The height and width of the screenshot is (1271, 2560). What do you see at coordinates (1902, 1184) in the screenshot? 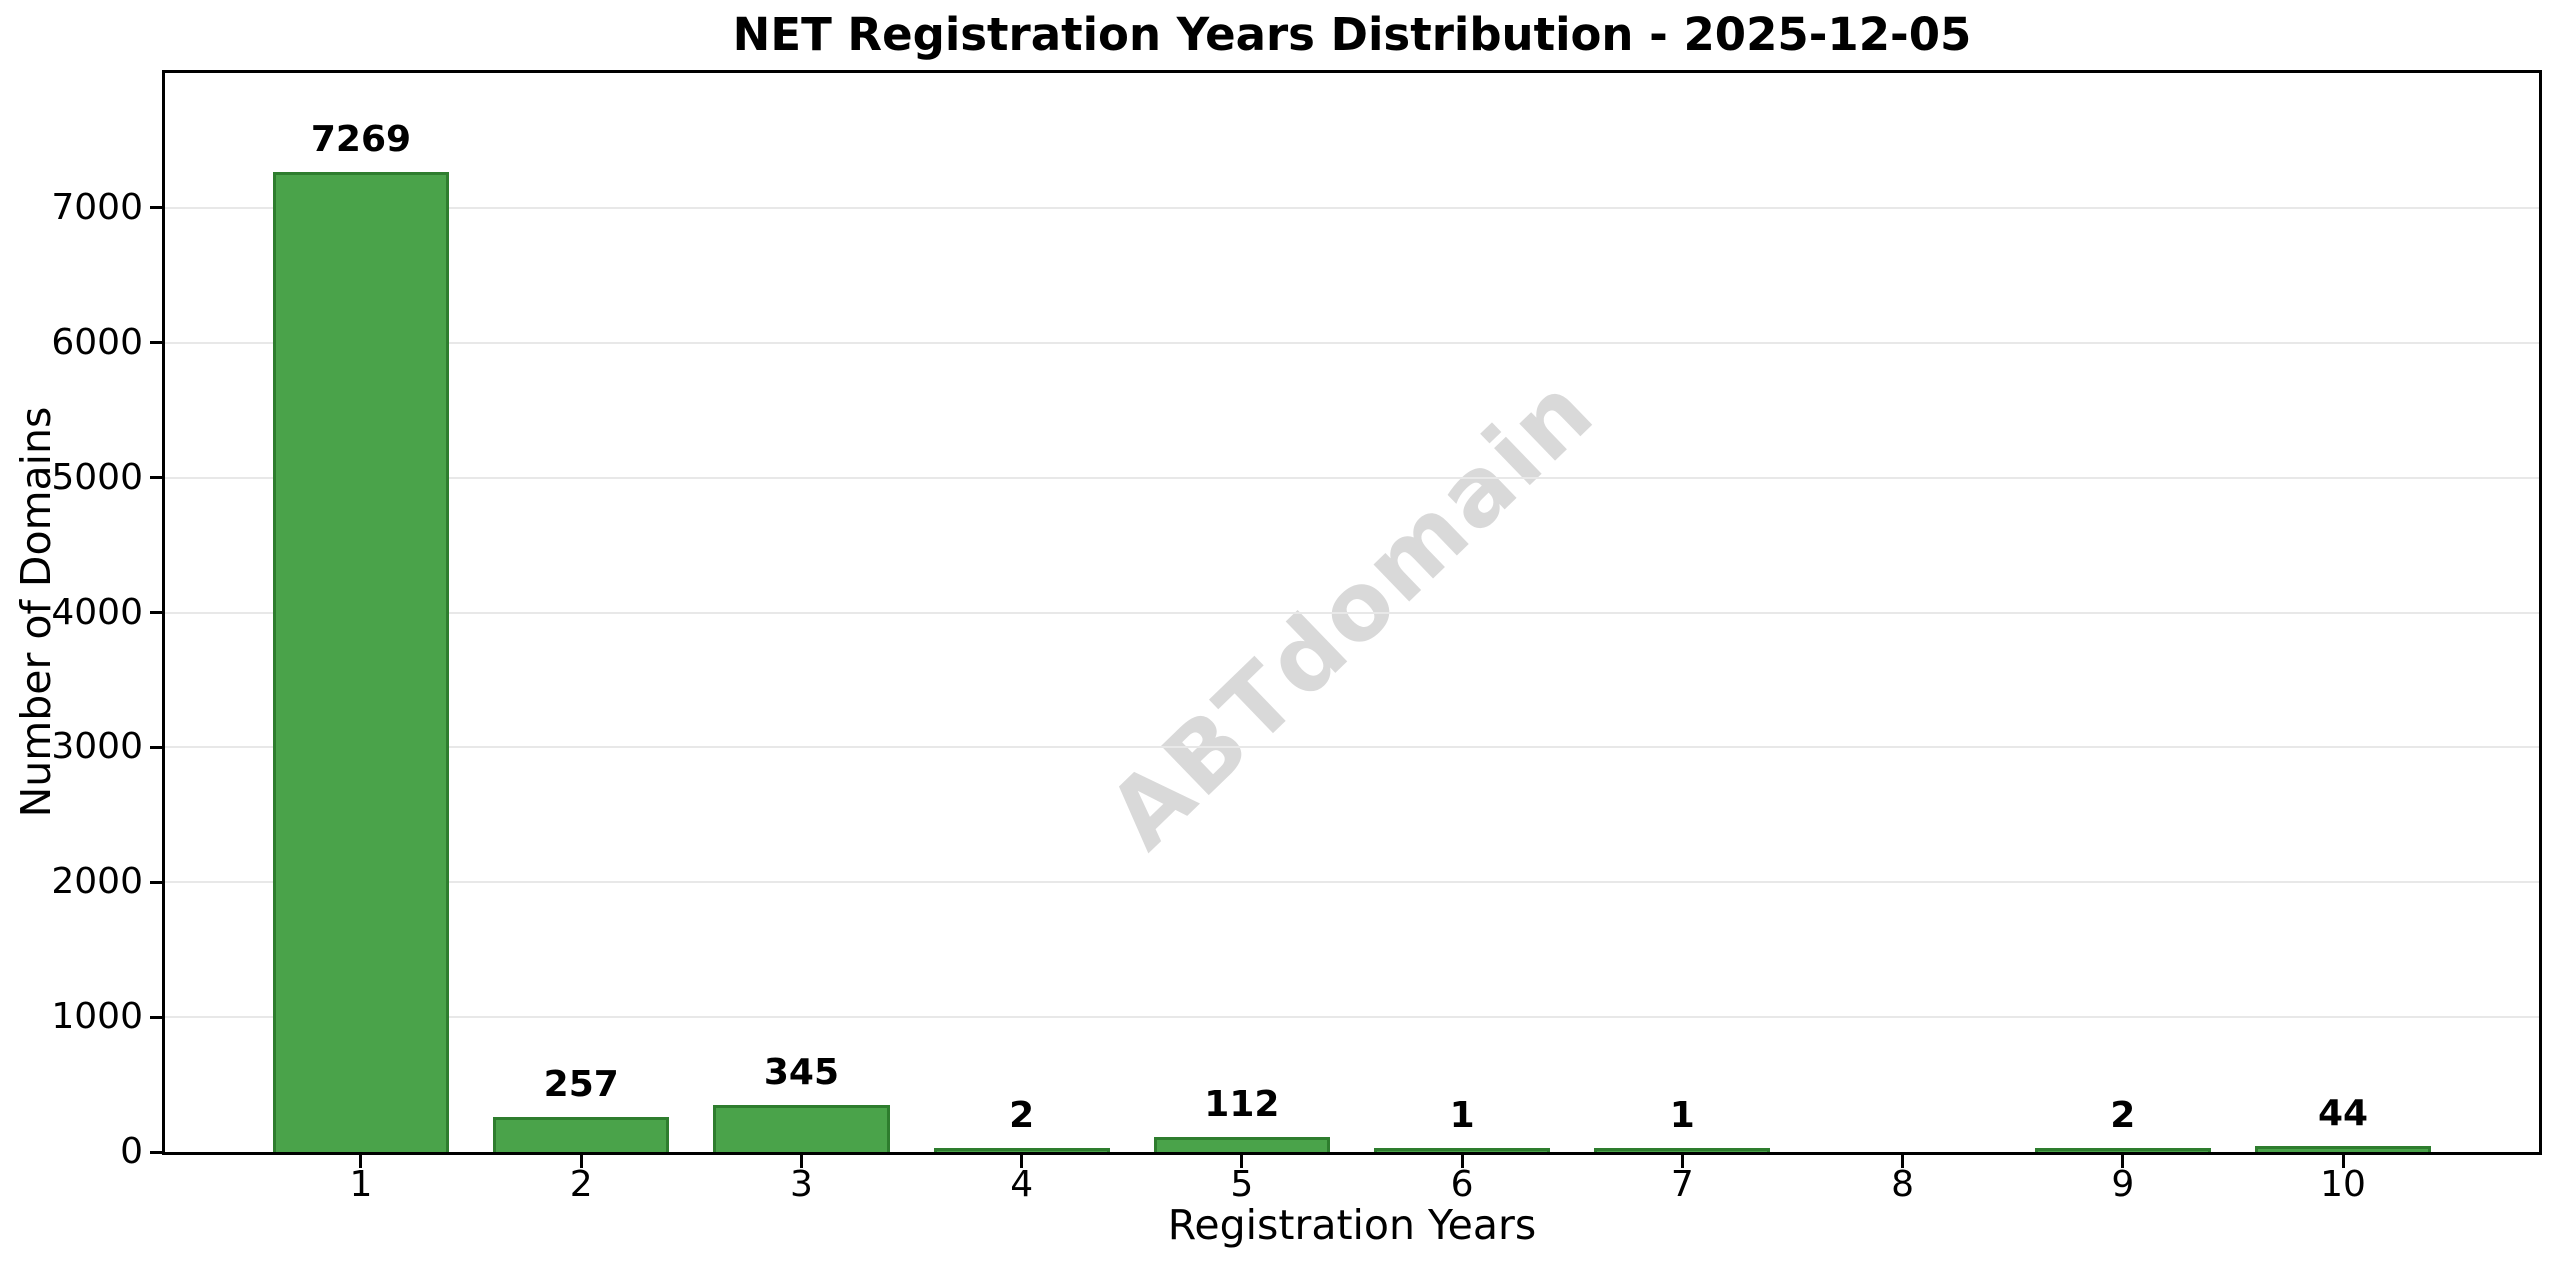
I see `x-tick-label-8: 8` at bounding box center [1902, 1184].